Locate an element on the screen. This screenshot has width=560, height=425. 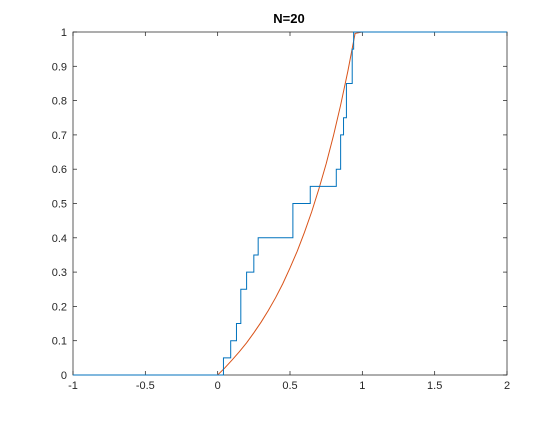
x-tick-labels: -1 -0.5 0 0.5 1 1.5 2 is located at coordinates (289, 386).